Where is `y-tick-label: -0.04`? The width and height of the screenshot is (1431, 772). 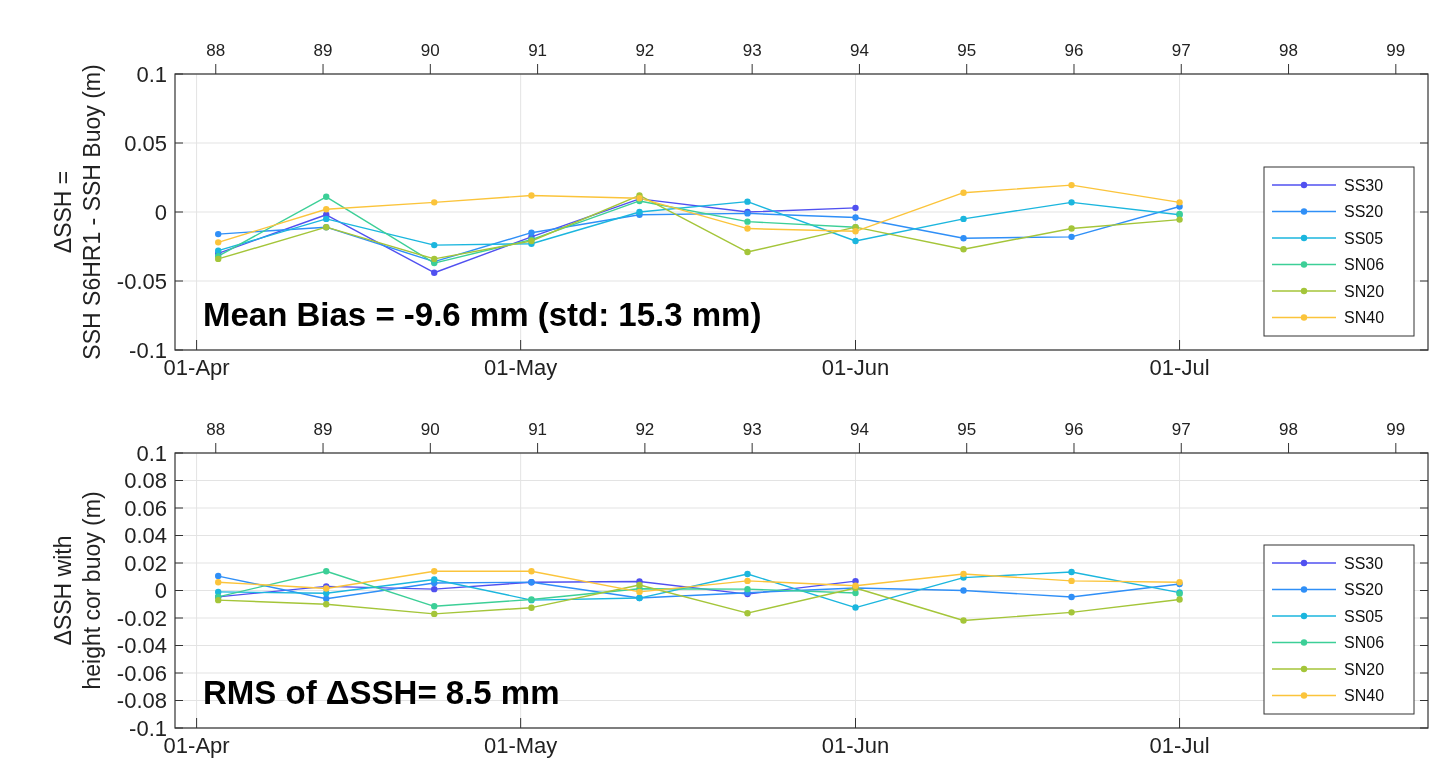 y-tick-label: -0.04 is located at coordinates (141, 646).